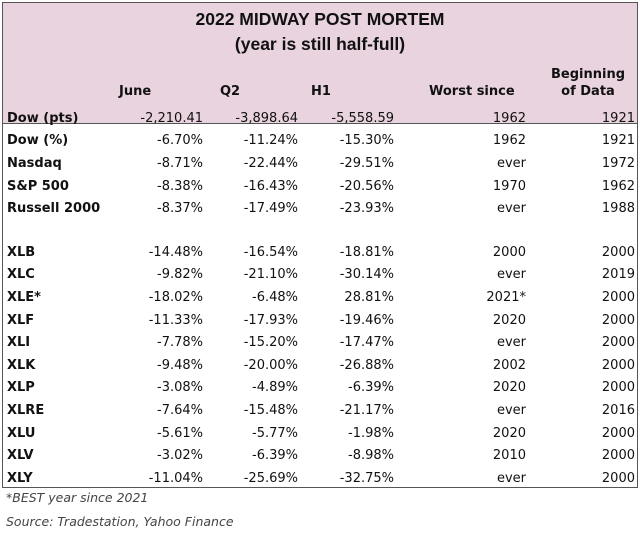 The width and height of the screenshot is (640, 537). What do you see at coordinates (135, 91) in the screenshot?
I see `col-header-june: June` at bounding box center [135, 91].